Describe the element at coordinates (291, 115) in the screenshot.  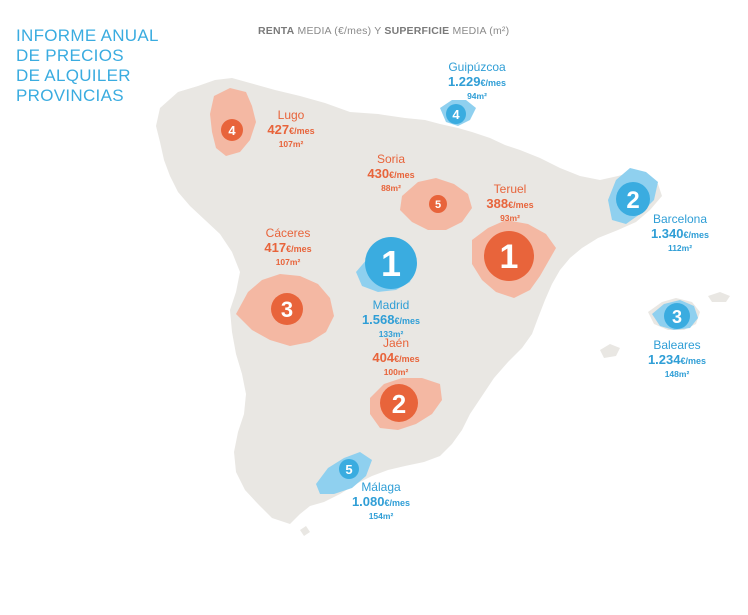
I see `label-lugo-name: Lugo` at that location.